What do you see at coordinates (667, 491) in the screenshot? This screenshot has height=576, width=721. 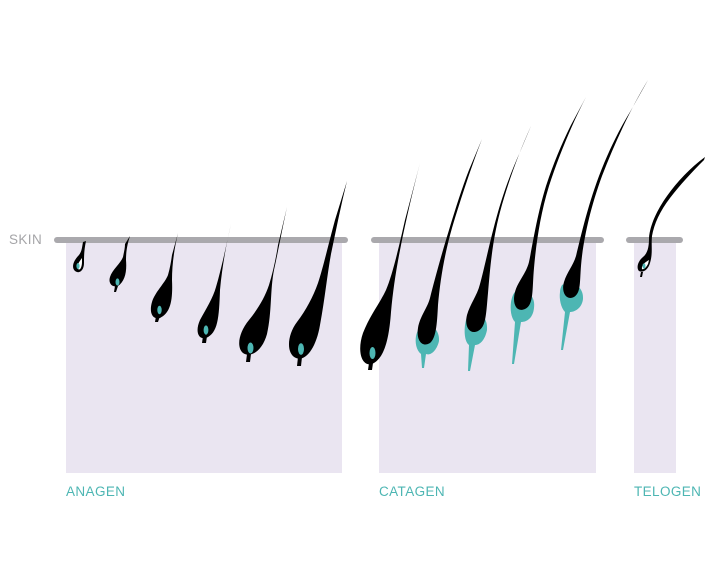 I see `phase-label-telogen: TELOGEN` at bounding box center [667, 491].